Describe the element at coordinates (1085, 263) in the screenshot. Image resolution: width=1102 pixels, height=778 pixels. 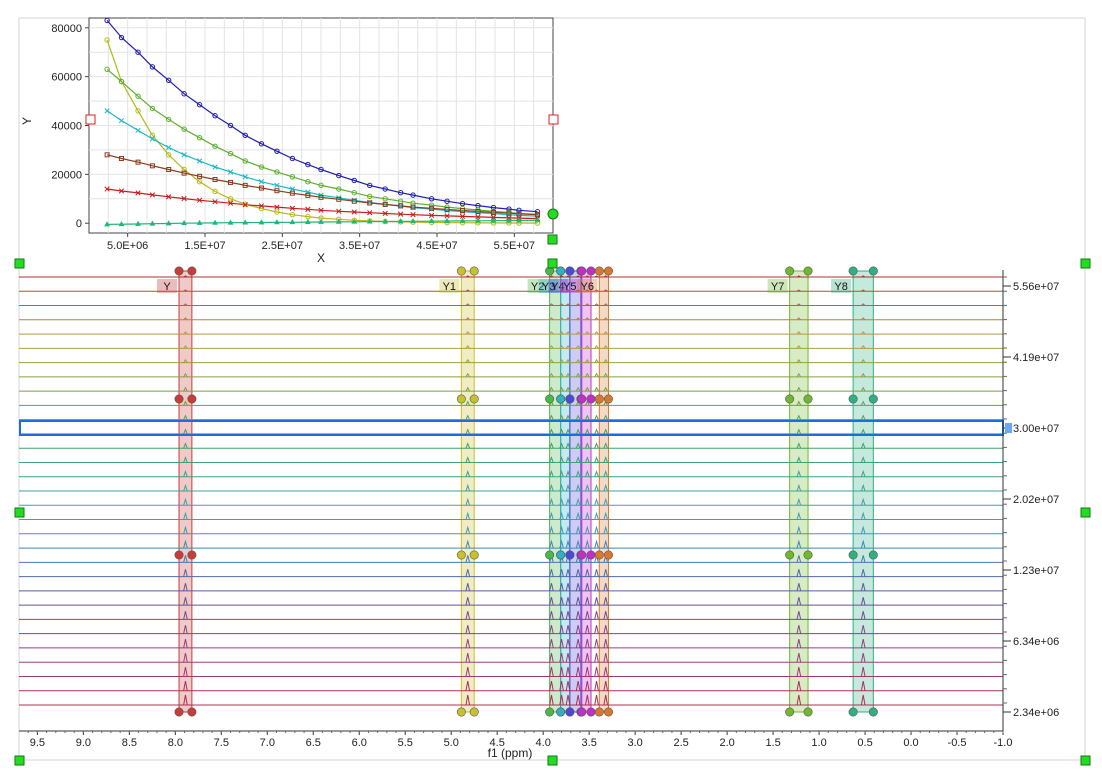
I see `frame-handle-top-right` at that location.